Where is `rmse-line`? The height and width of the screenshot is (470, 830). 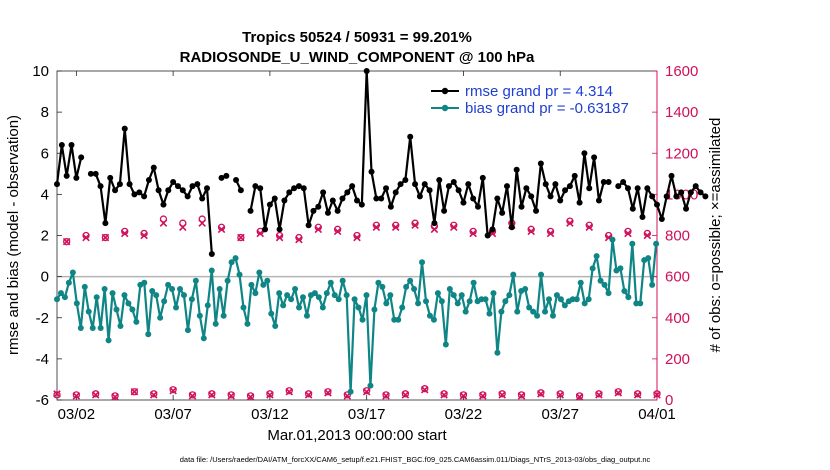 rmse-line is located at coordinates (69, 164).